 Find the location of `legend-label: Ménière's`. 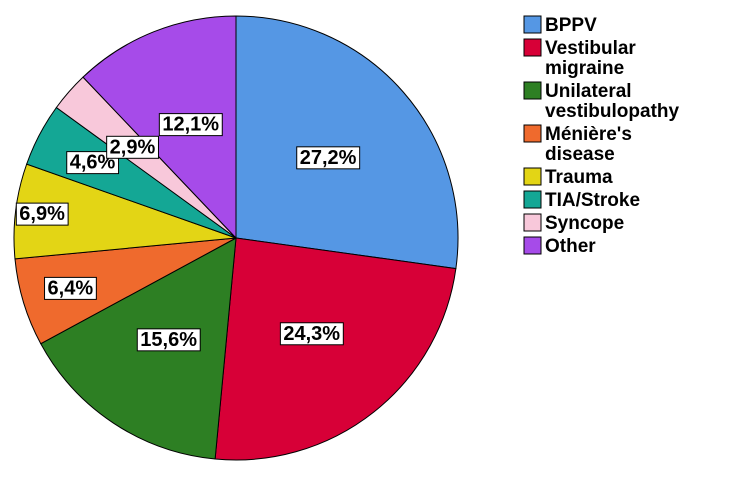

legend-label: Ménière's is located at coordinates (588, 134).